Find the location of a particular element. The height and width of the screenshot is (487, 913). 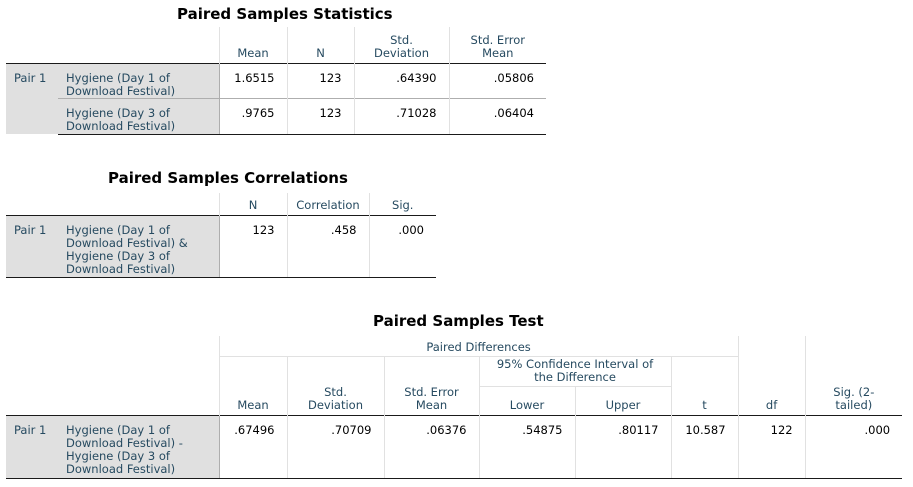

cell-correlation: .458 is located at coordinates (327, 246).